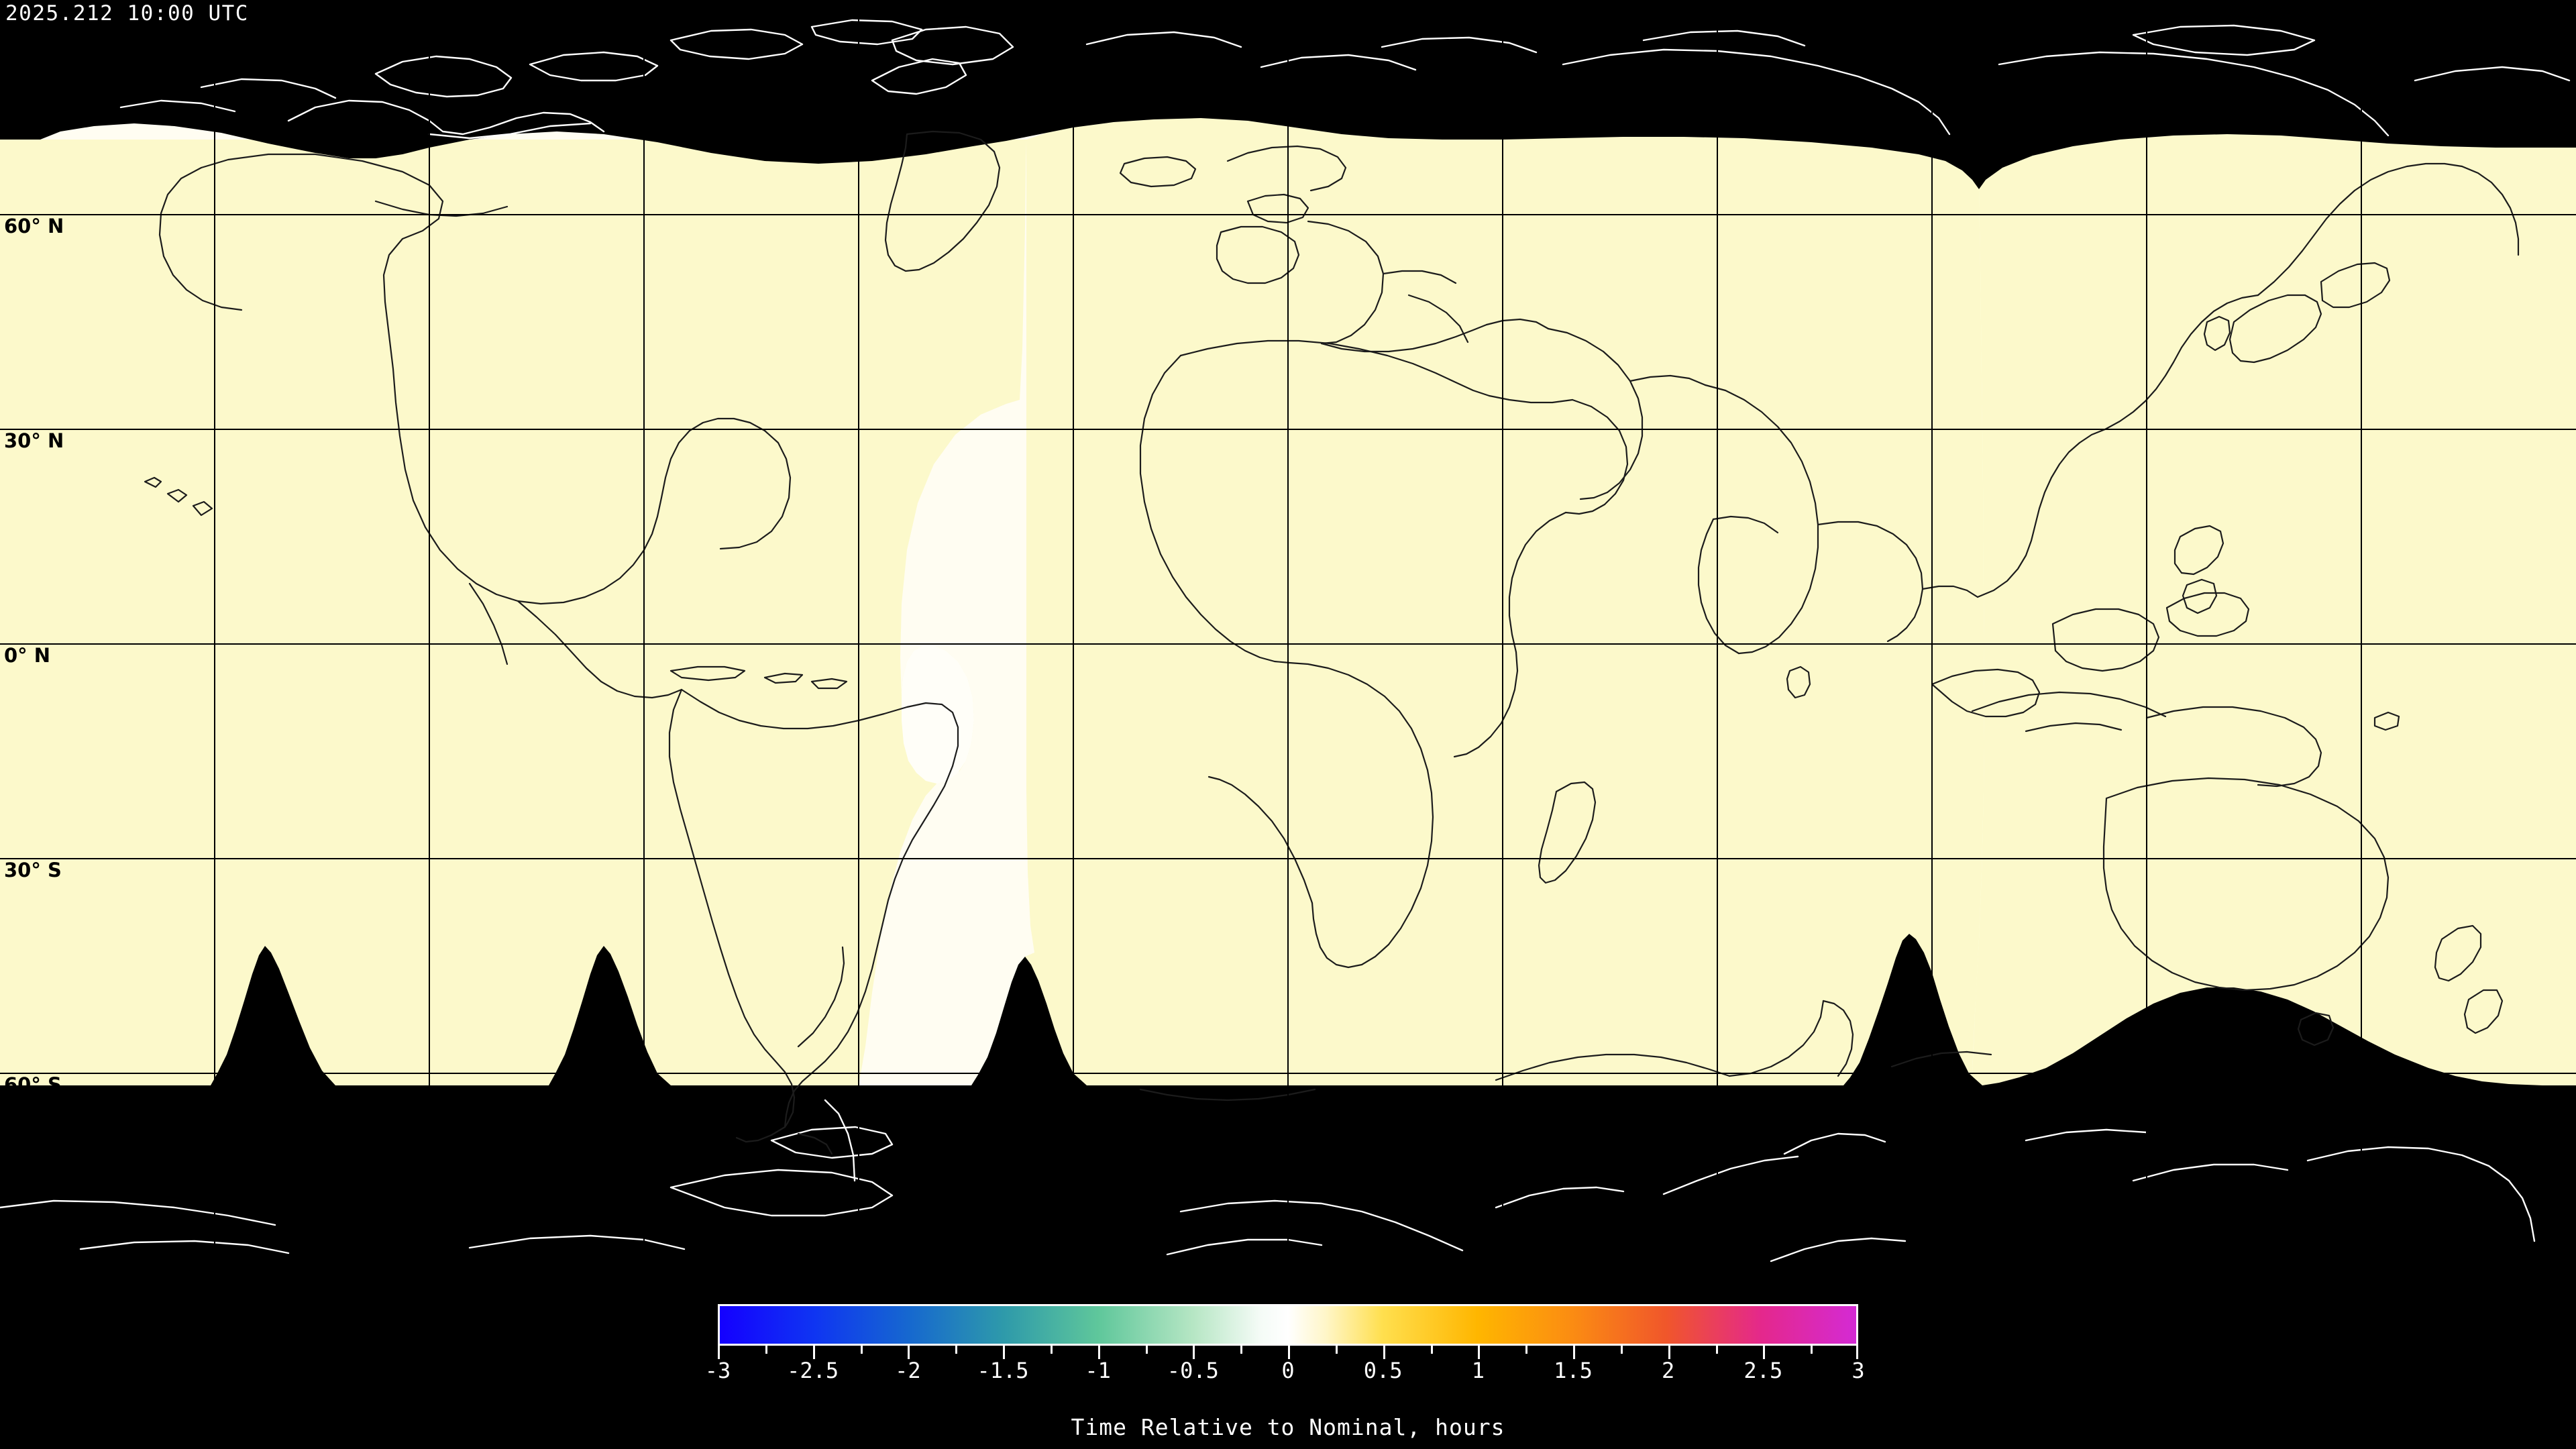 The width and height of the screenshot is (2576, 1449). I want to click on lat-label-30s: 30° S, so click(33, 870).